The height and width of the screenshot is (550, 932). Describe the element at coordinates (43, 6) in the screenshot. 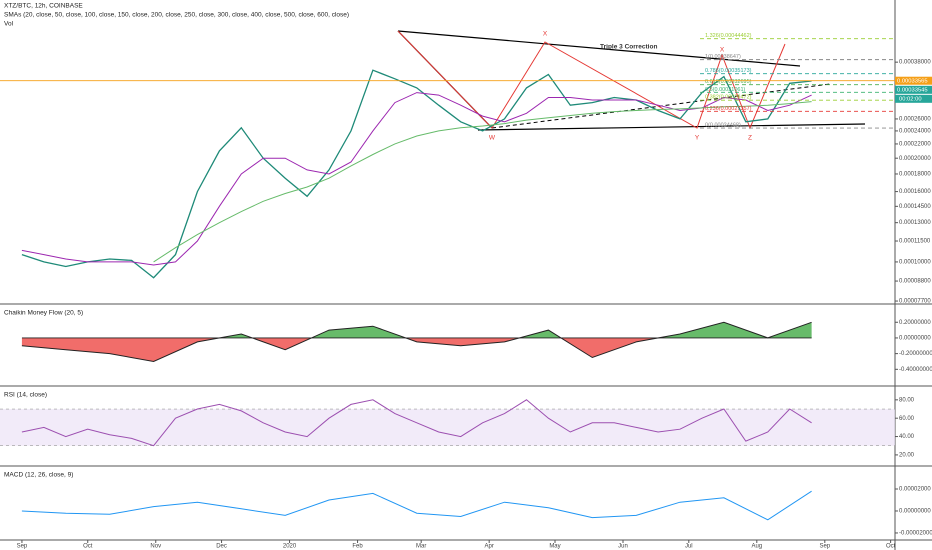

I see `symbol: XTZ/BTC, 12h, COINBASE` at that location.